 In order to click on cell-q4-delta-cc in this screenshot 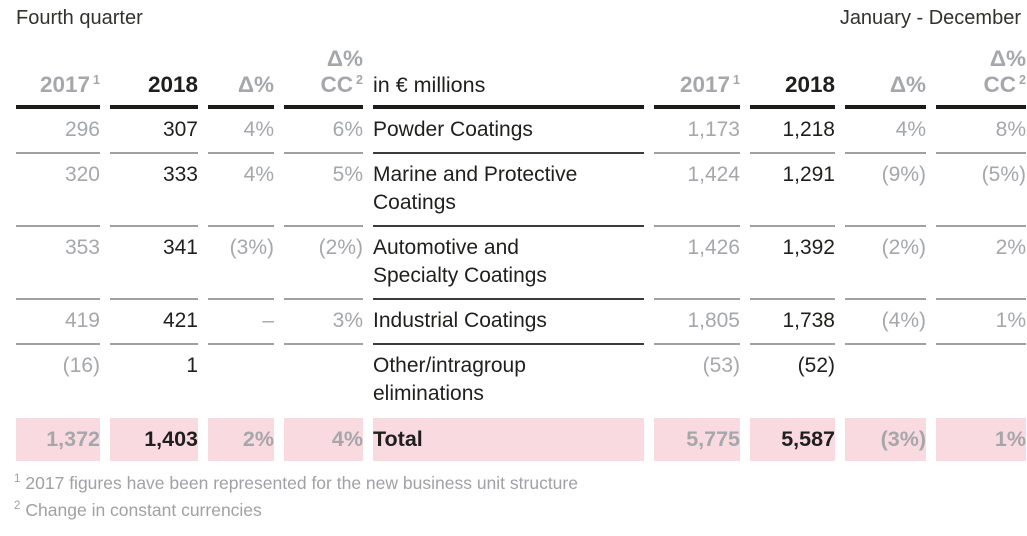, I will do `click(323, 381)`.